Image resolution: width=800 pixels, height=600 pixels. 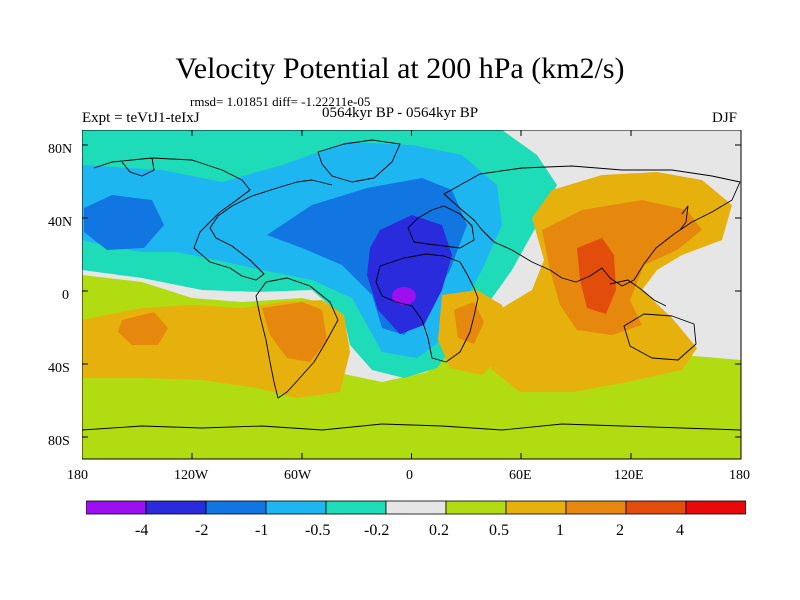 I want to click on colorbar-label-2: -2, so click(x=202, y=530).